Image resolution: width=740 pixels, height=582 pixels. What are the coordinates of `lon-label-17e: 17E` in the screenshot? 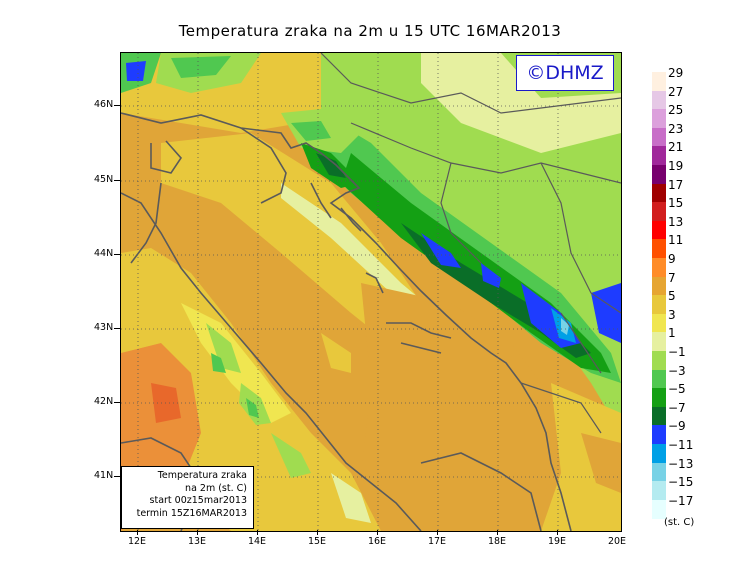 It's located at (437, 541).